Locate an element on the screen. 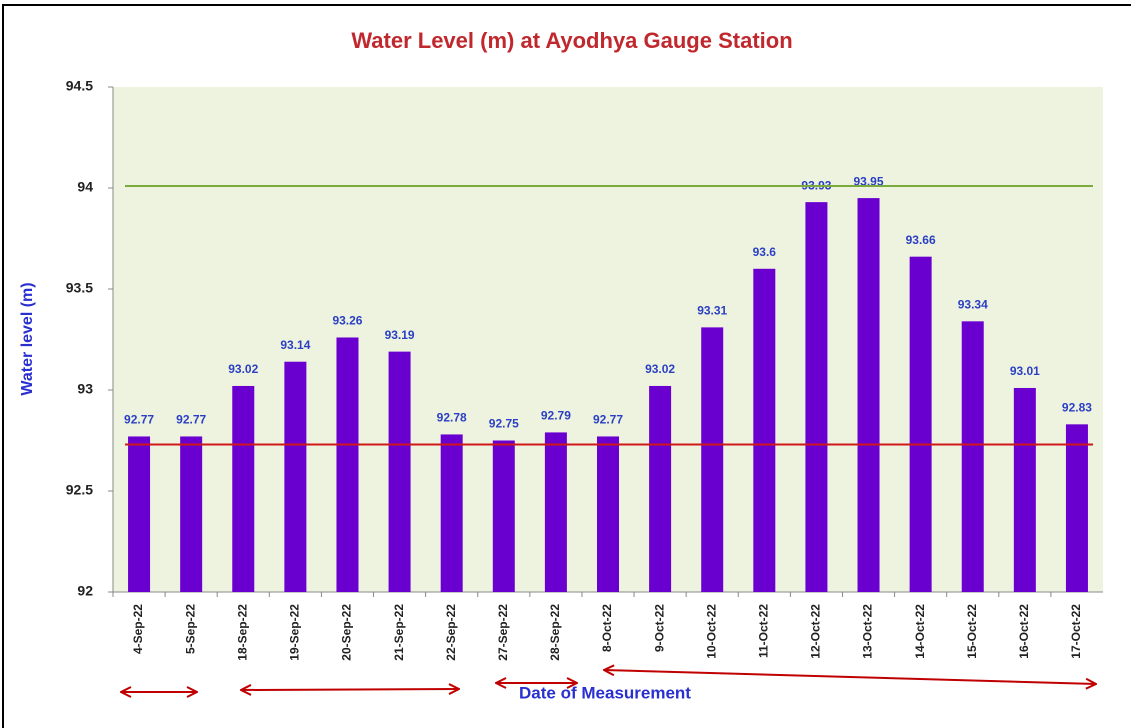 This screenshot has width=1131, height=728. value-label: 93.66 is located at coordinates (921, 240).